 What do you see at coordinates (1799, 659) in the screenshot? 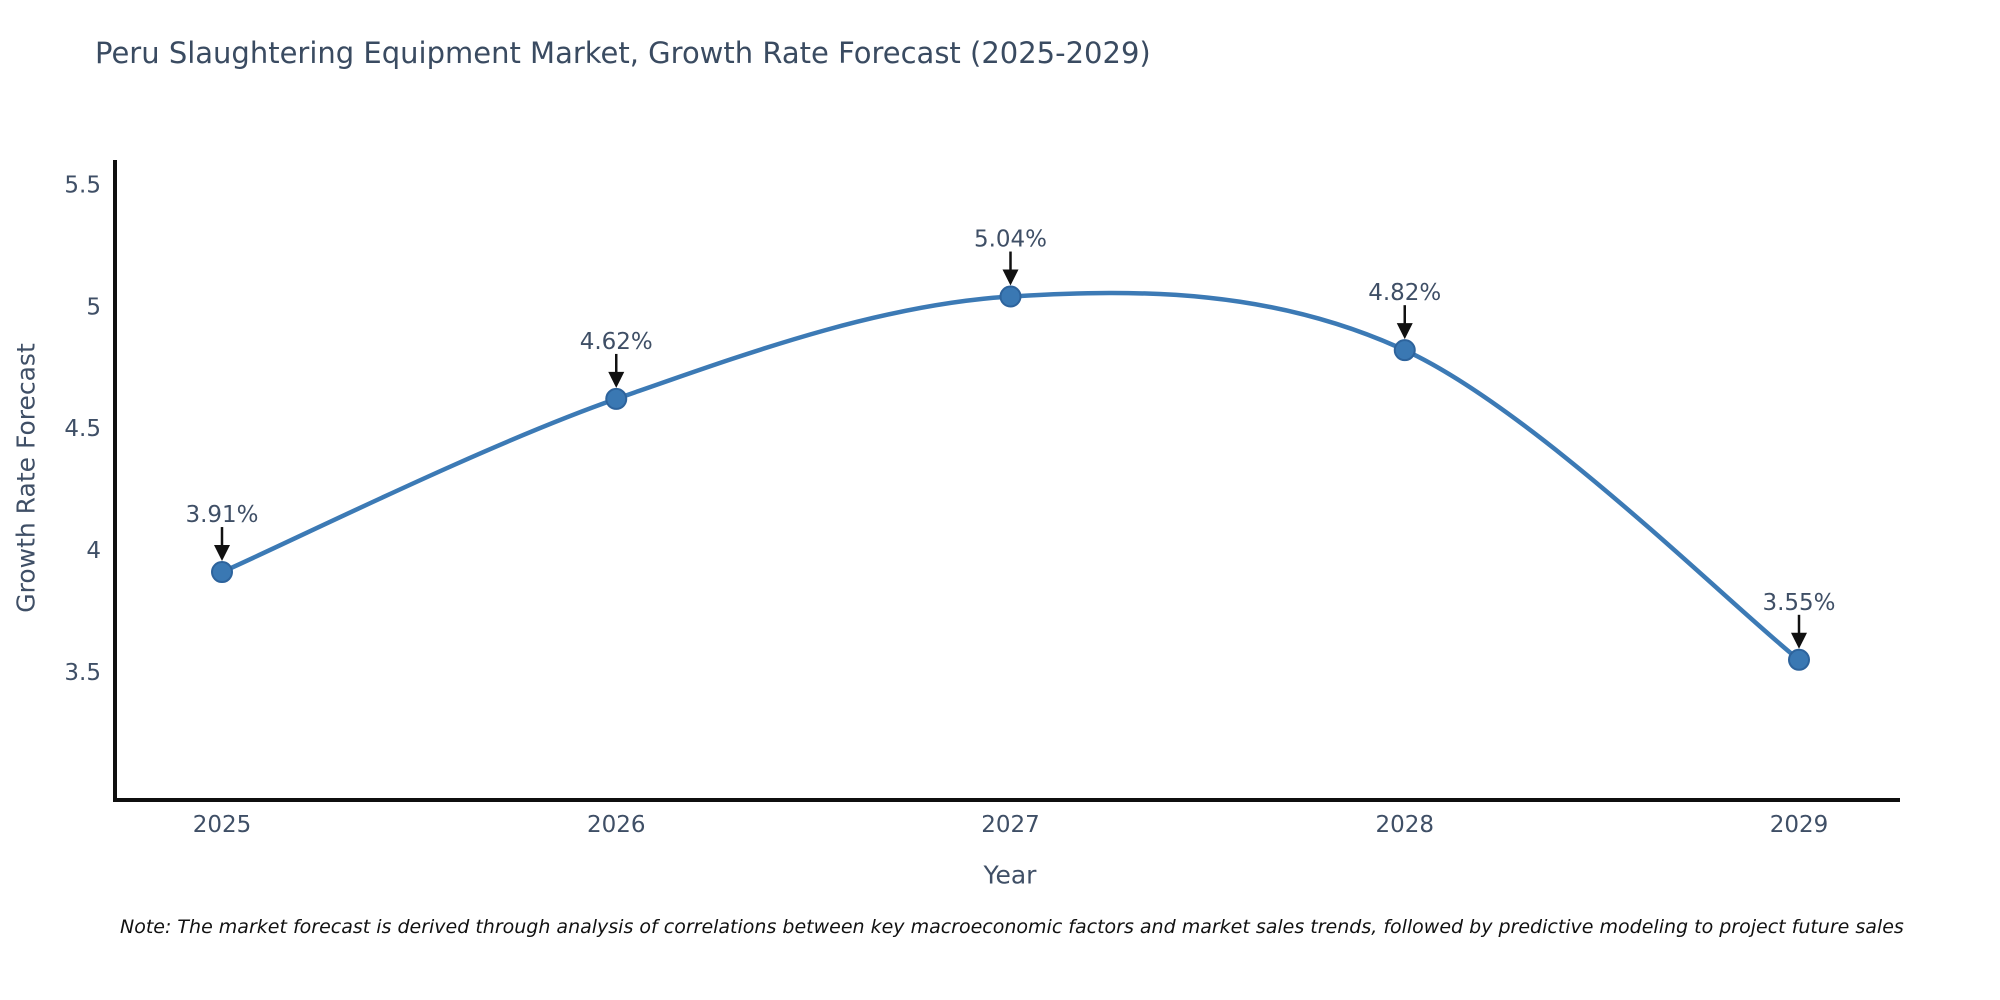
I see `data-point-2029` at bounding box center [1799, 659].